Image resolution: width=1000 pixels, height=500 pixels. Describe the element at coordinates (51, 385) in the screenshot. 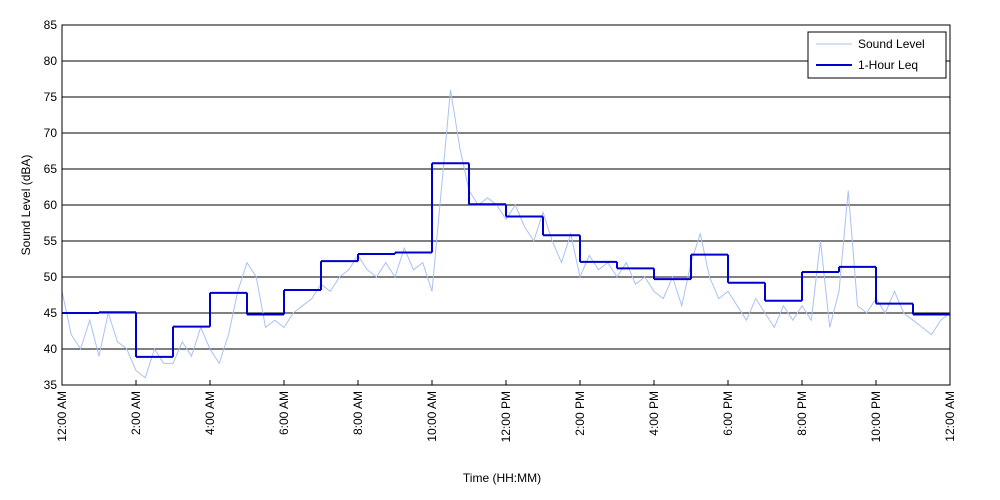

I see `y-tick-label: 35` at that location.